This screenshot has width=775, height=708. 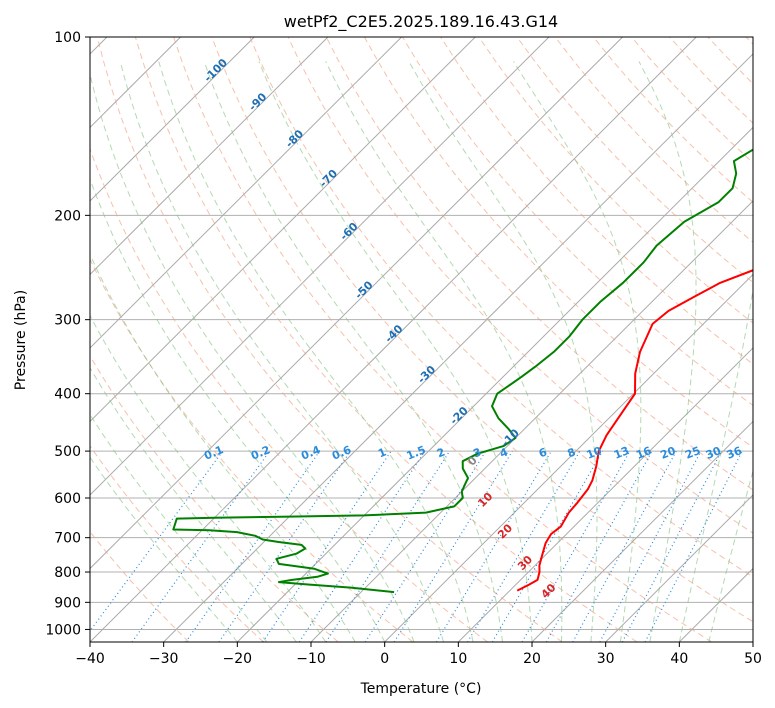 I want to click on y-tick-label: 300, so click(x=67, y=321).